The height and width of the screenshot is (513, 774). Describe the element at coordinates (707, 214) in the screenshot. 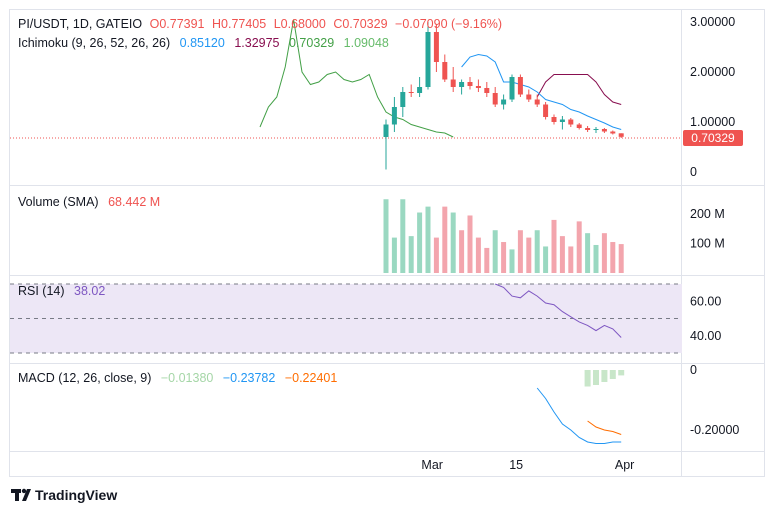

I see `axis-tick-label: 200 M` at that location.